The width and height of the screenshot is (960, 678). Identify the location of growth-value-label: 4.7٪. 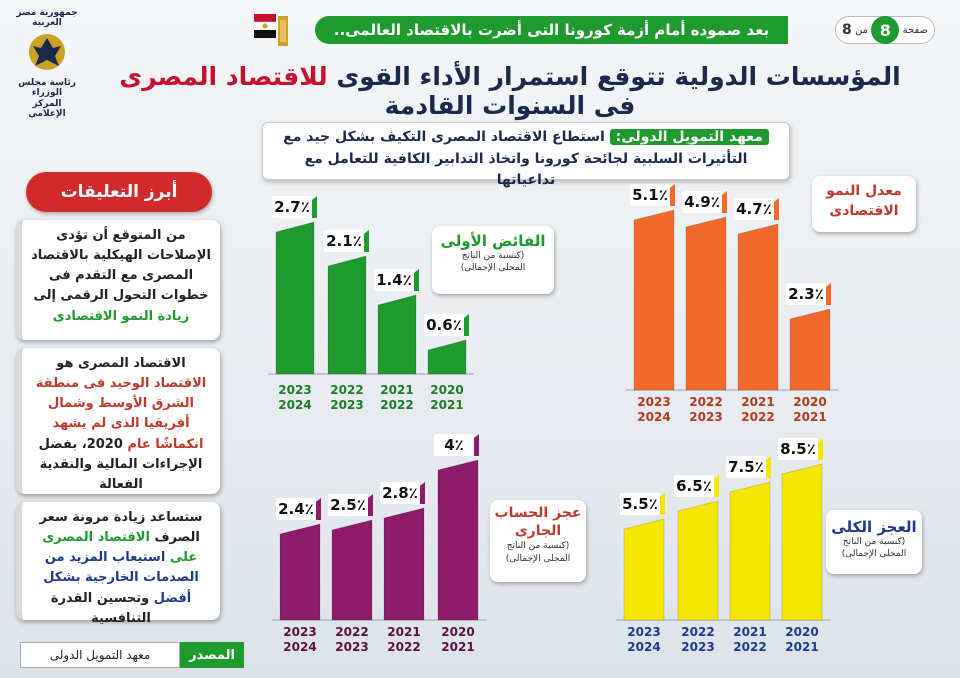
(754, 209).